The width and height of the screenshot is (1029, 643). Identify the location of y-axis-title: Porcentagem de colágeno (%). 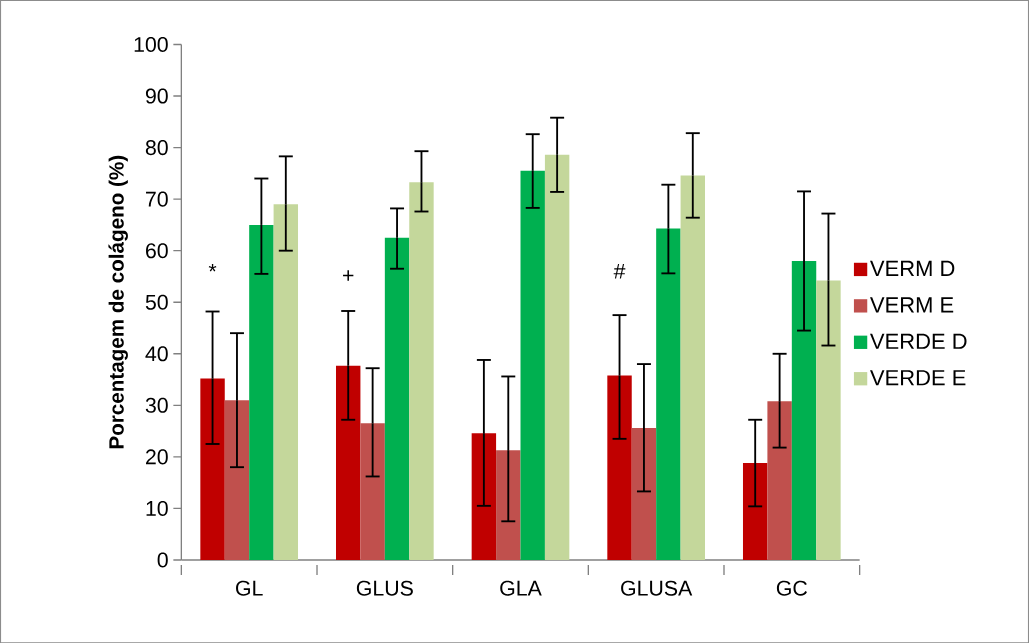
(118, 302).